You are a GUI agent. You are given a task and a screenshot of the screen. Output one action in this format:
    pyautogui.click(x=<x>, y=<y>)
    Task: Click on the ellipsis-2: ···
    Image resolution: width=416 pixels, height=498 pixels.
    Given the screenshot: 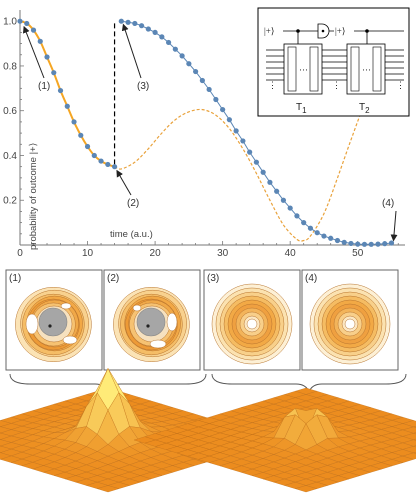 What is the action you would take?
    pyautogui.click(x=366, y=70)
    